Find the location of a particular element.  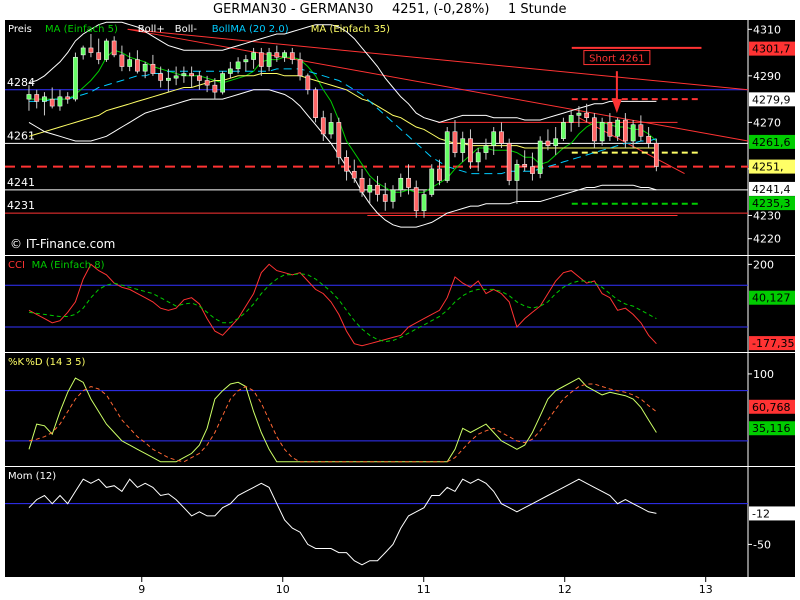

legend-item: MA (Einfach 8) is located at coordinates (68, 265).